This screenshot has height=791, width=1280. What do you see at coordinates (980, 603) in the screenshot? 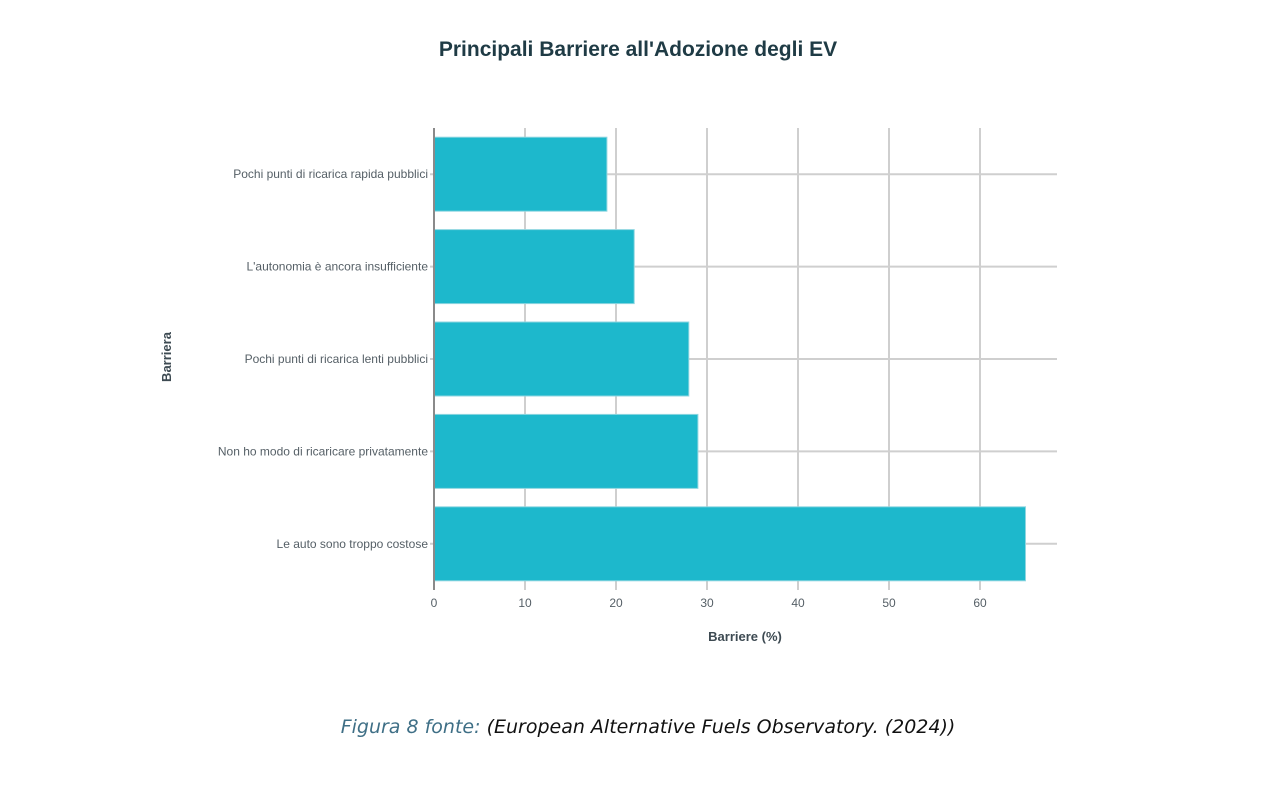
I see `x-tick-label: 60` at bounding box center [980, 603].